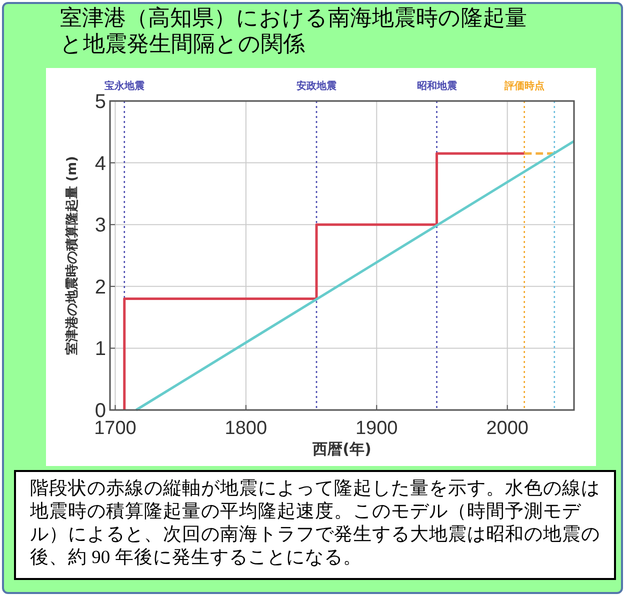 This screenshot has width=625, height=596. What do you see at coordinates (100, 225) in the screenshot?
I see `y-tick-label: 3` at bounding box center [100, 225].